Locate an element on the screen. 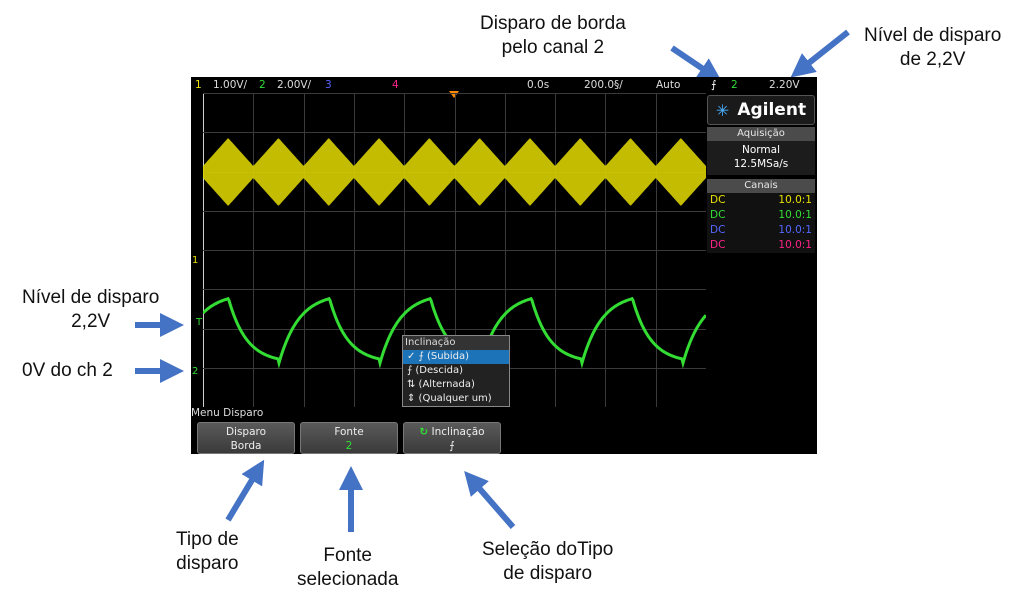  brand-name: Agilent is located at coordinates (772, 110).